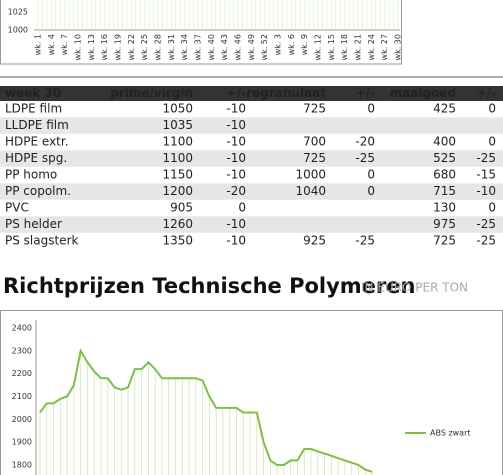 This screenshot has height=475, width=503. Describe the element at coordinates (33, 224) in the screenshot. I see `table-cell: PS helder` at that location.